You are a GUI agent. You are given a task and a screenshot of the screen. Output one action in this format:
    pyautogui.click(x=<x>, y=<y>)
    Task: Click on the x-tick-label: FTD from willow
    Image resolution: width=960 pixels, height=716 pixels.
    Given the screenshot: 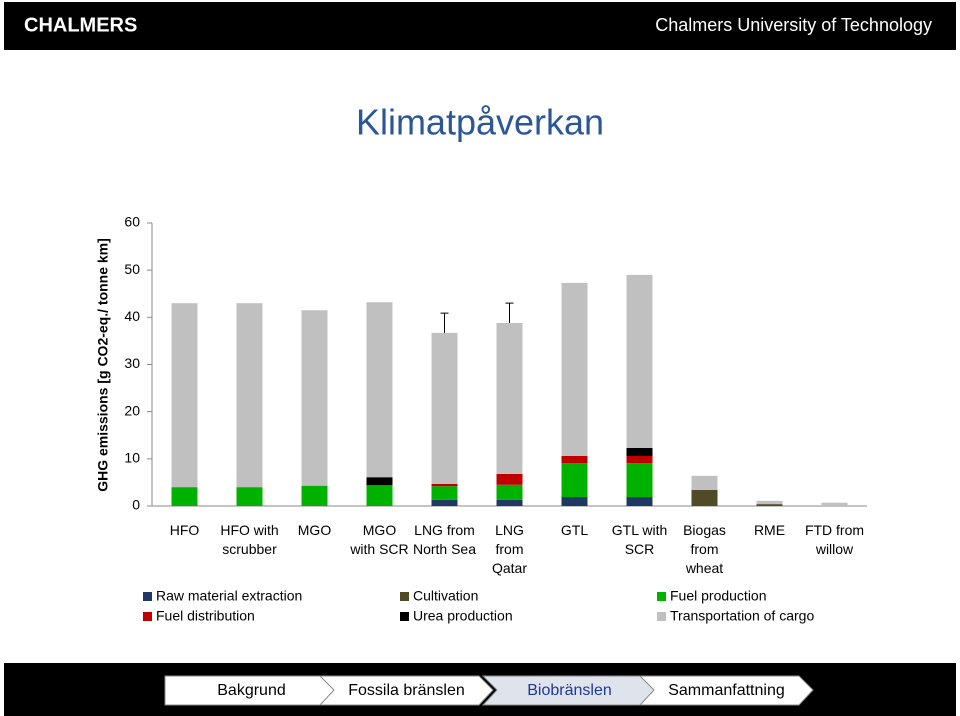 What is the action you would take?
    pyautogui.click(x=834, y=539)
    